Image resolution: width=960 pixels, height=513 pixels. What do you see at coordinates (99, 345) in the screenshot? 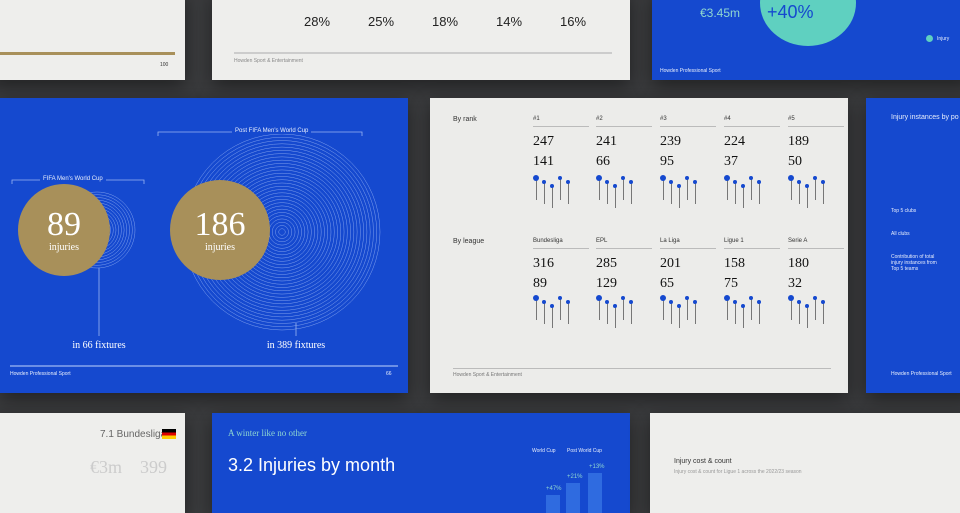
I see `fixtures: in 66 fixtures` at bounding box center [99, 345].